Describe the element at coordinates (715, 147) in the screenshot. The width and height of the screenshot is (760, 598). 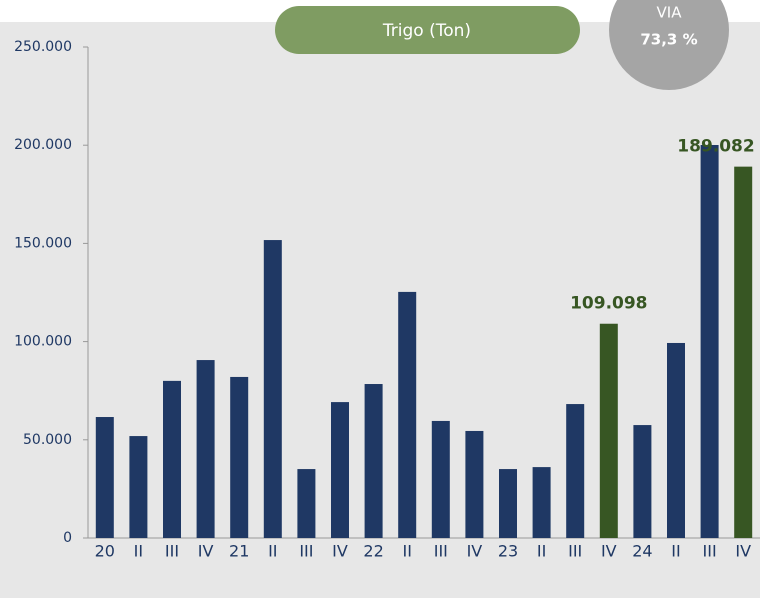
I see `value-label: 189.082` at that location.